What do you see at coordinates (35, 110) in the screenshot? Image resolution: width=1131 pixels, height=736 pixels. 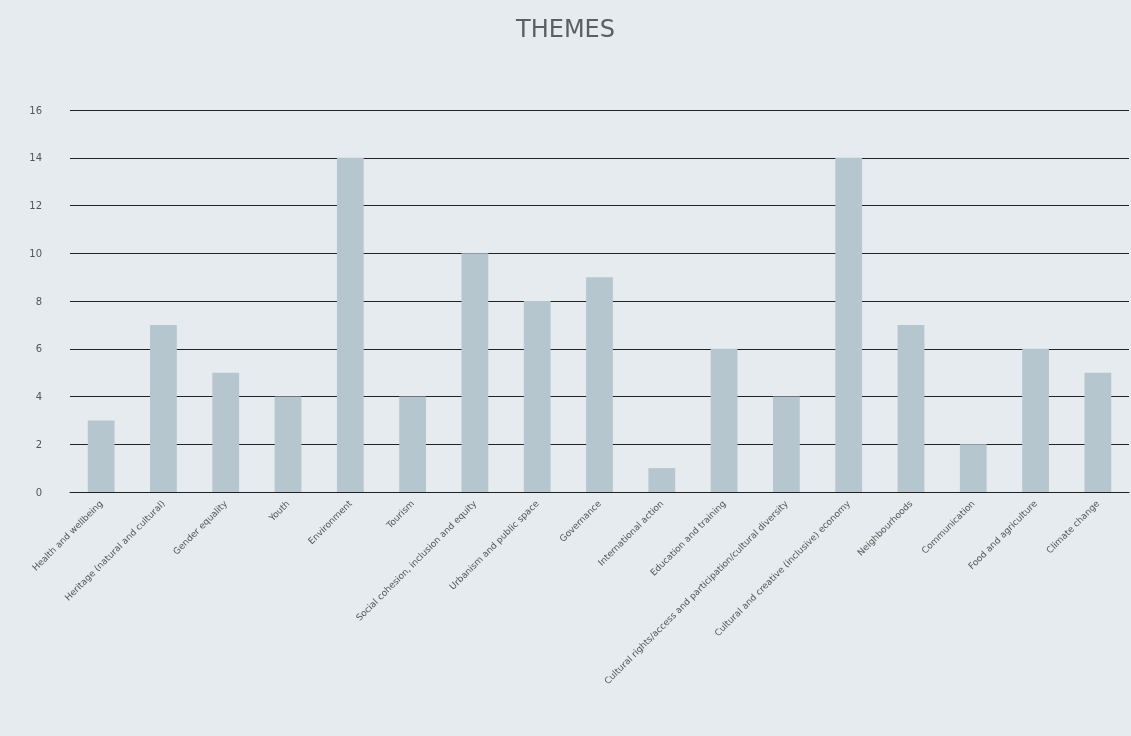 I see `y-tick-label: 16` at bounding box center [35, 110].